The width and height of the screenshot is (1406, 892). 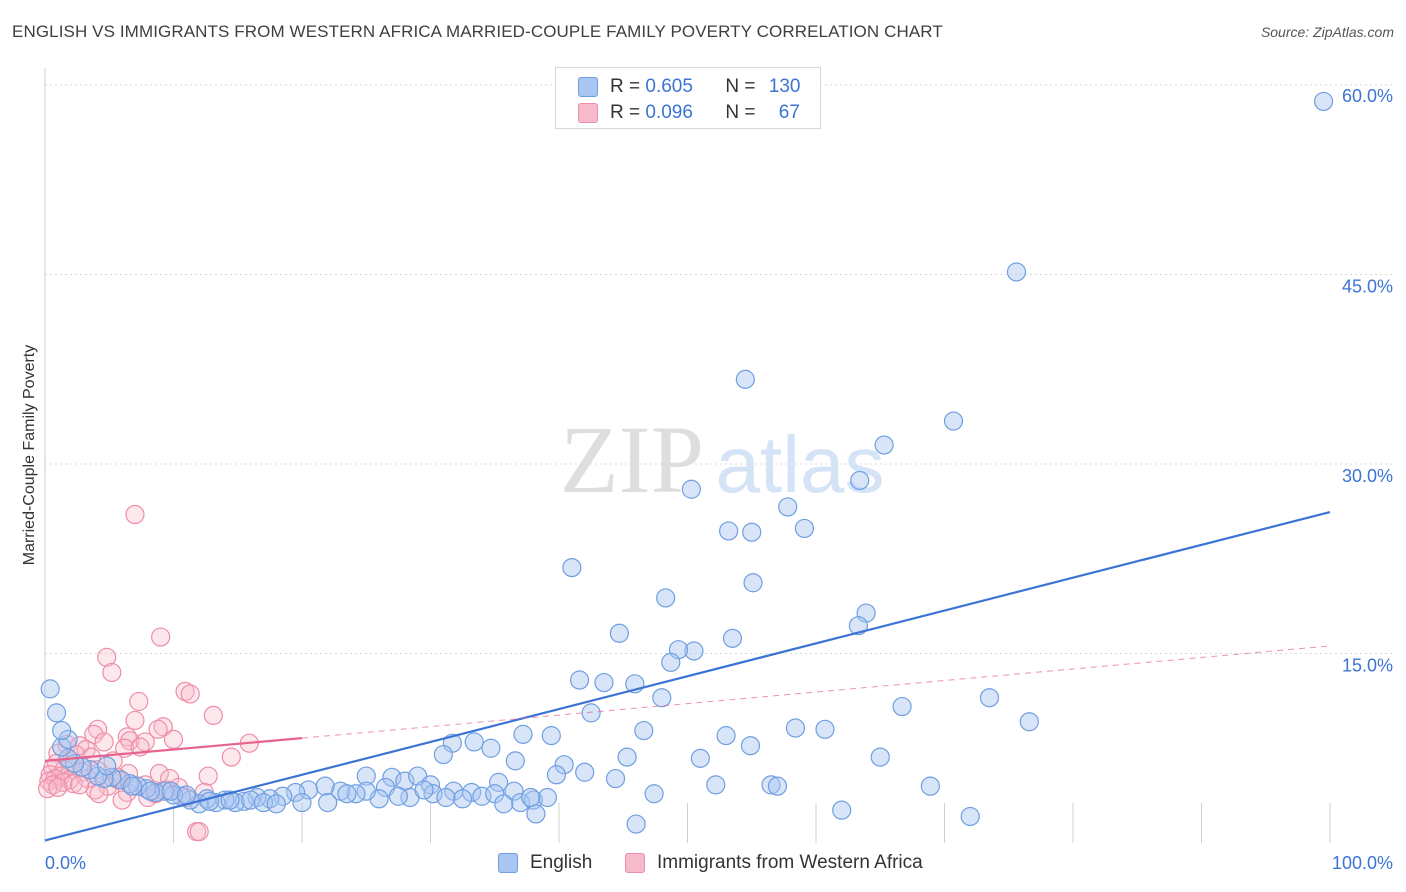 I want to click on legend-row-immigrants: R = 0.096 N = 67, so click(x=689, y=113).